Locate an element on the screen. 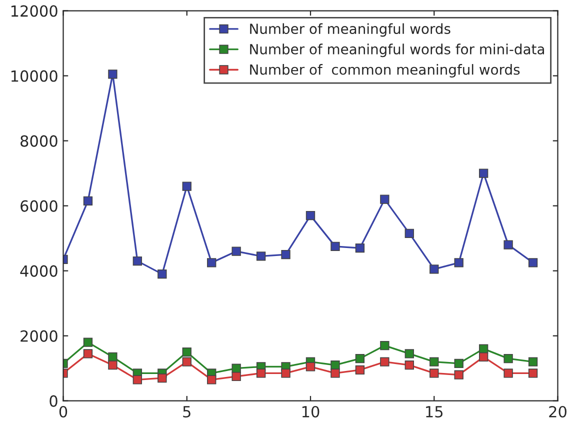 The width and height of the screenshot is (575, 431). x-tick-label: 5 is located at coordinates (186, 412).